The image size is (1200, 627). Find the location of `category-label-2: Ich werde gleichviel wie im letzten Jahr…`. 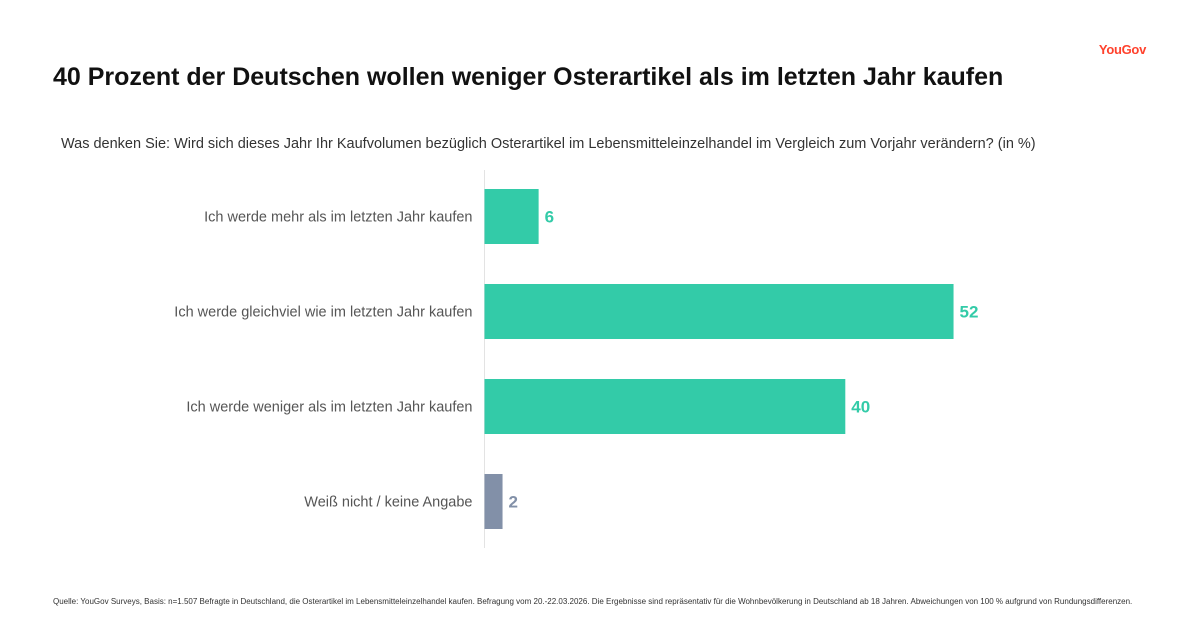

category-label-2: Ich werde gleichviel wie im letzten Jahr… is located at coordinates (323, 313).